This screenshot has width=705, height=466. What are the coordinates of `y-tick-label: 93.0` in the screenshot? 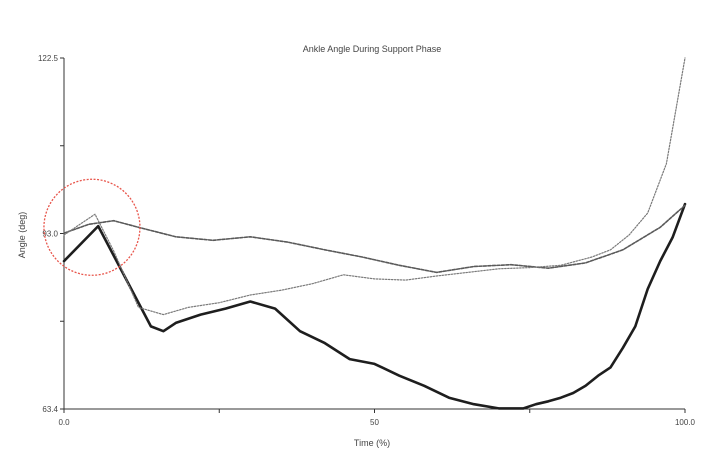 It's located at (50, 234).